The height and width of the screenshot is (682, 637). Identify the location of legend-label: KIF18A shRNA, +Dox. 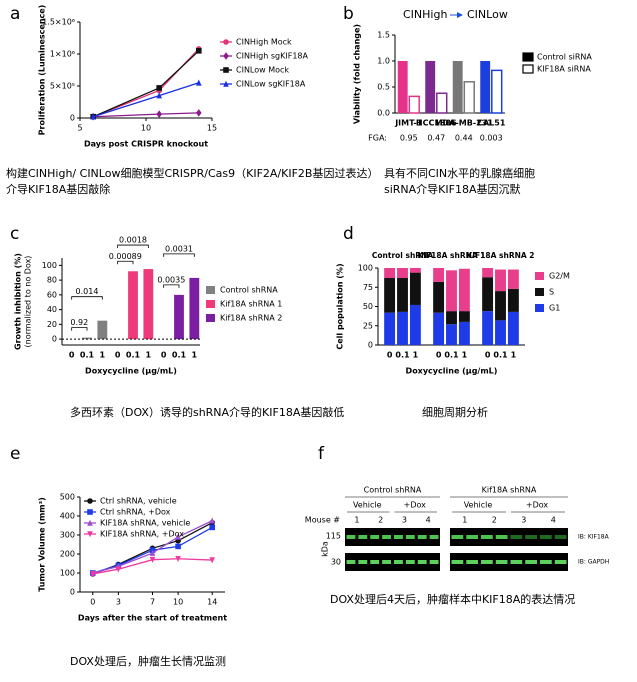
(142, 534).